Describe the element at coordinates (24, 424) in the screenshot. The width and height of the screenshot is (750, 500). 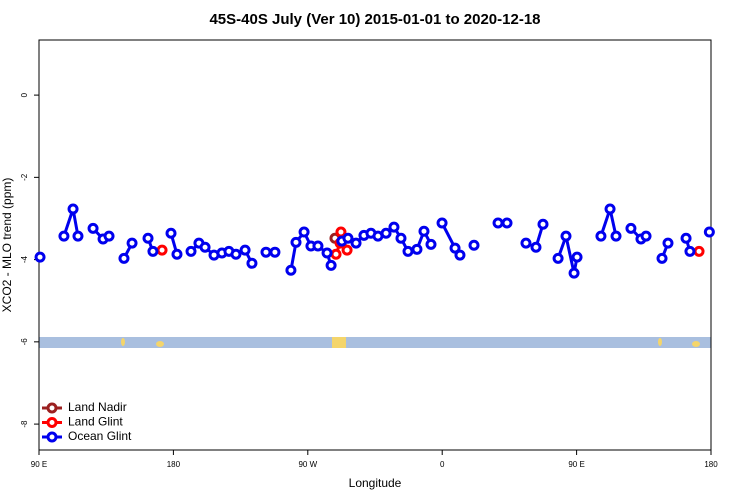
I see `y-tick-label: -8` at that location.